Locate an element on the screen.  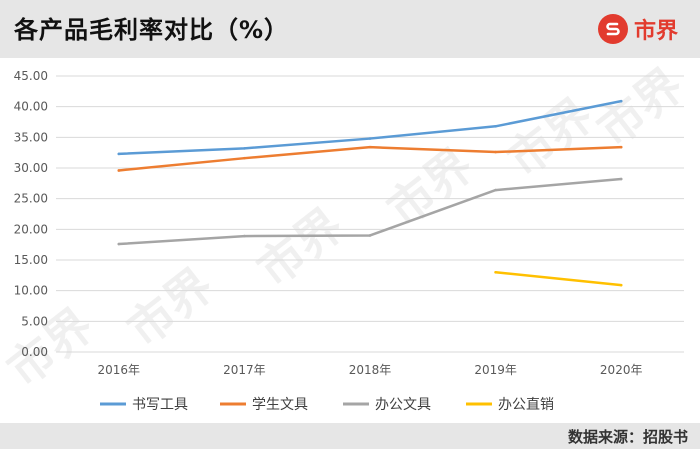
chart-title: 各产品毛利率对比（%） is located at coordinates (152, 30).